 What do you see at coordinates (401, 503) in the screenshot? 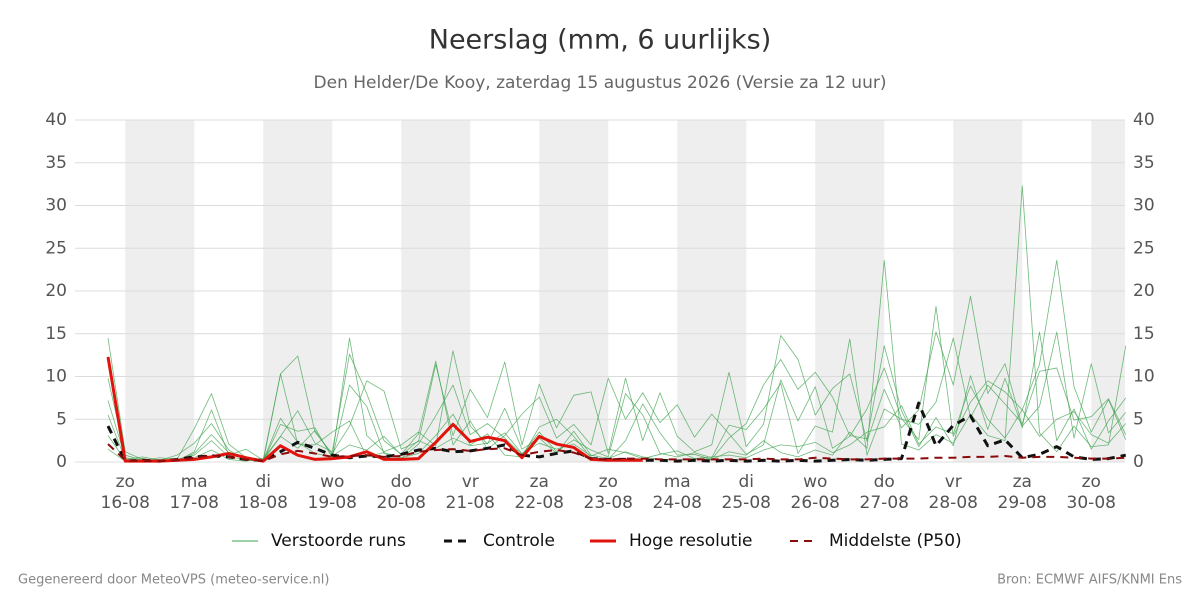
I see `x-tick-date: 20-08` at bounding box center [401, 503].